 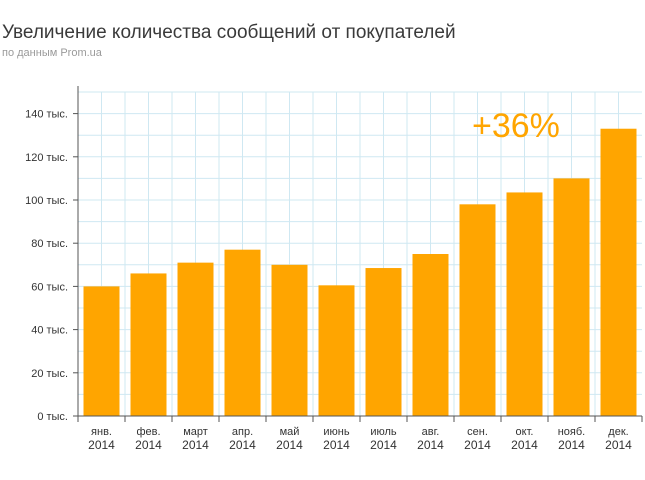 I want to click on y-tick-label: 60 тыс., so click(x=49, y=287).